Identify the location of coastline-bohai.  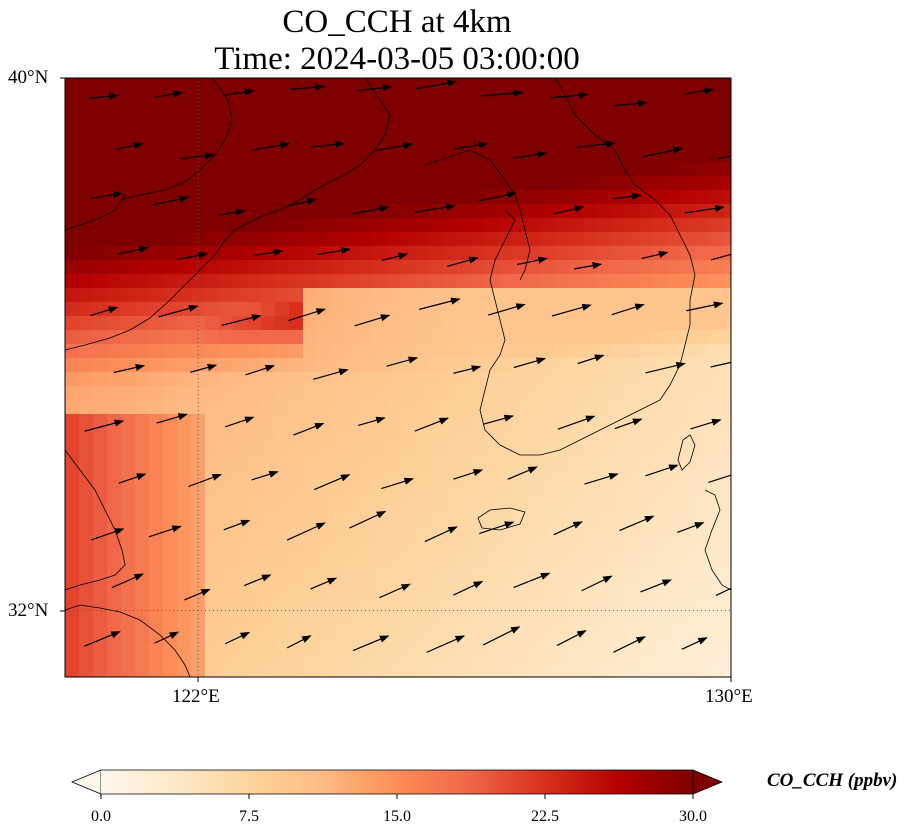
(95, 212).